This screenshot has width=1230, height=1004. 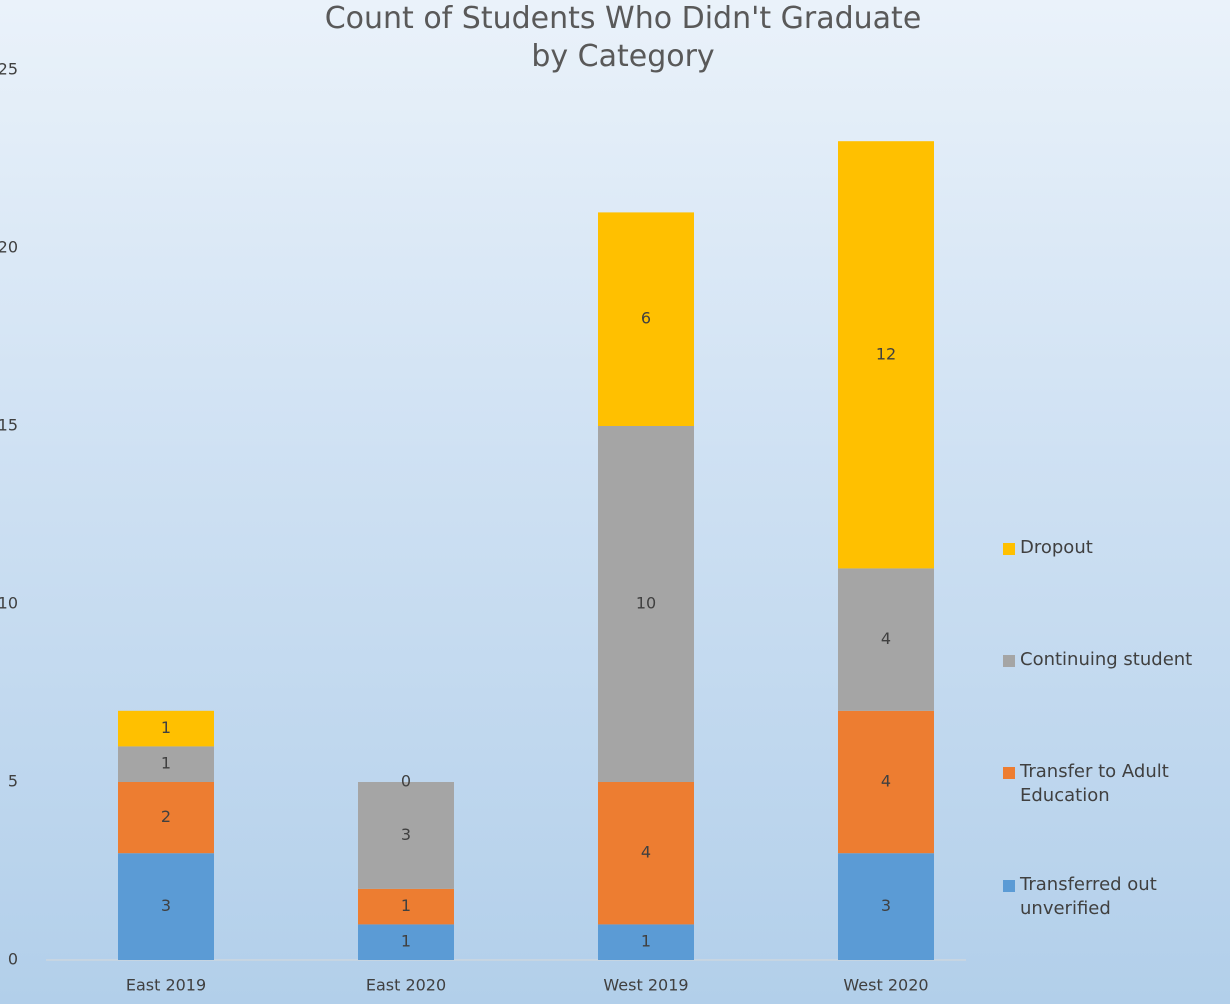 I want to click on data-label: 2, so click(x=166, y=816).